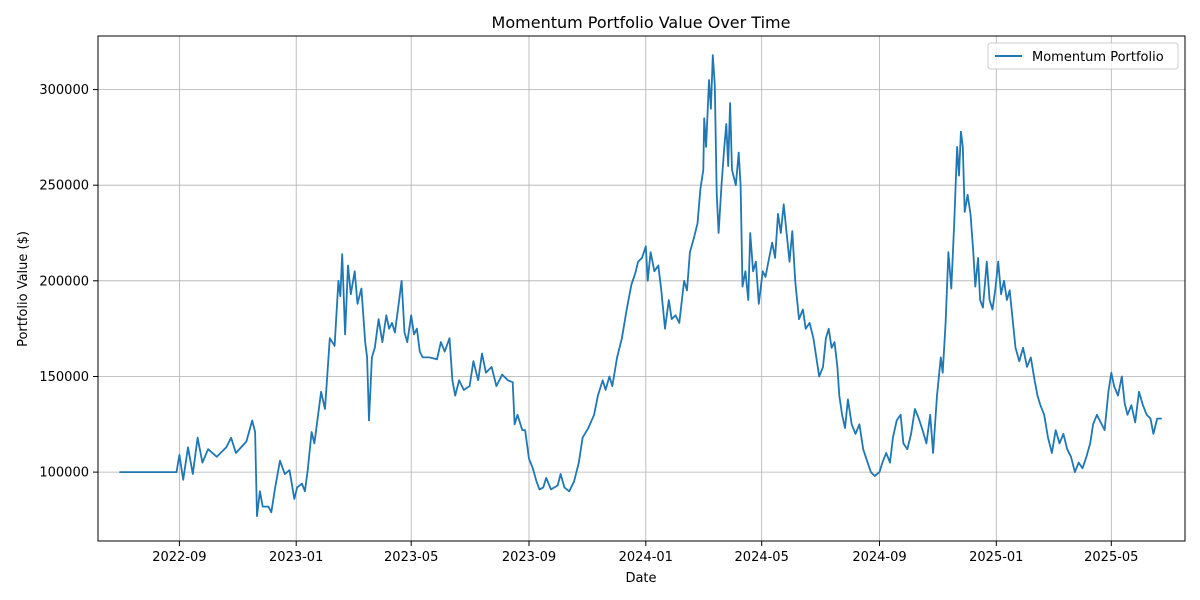 The width and height of the screenshot is (1200, 600). Describe the element at coordinates (411, 557) in the screenshot. I see `x-tick-label: 2023-05` at that location.